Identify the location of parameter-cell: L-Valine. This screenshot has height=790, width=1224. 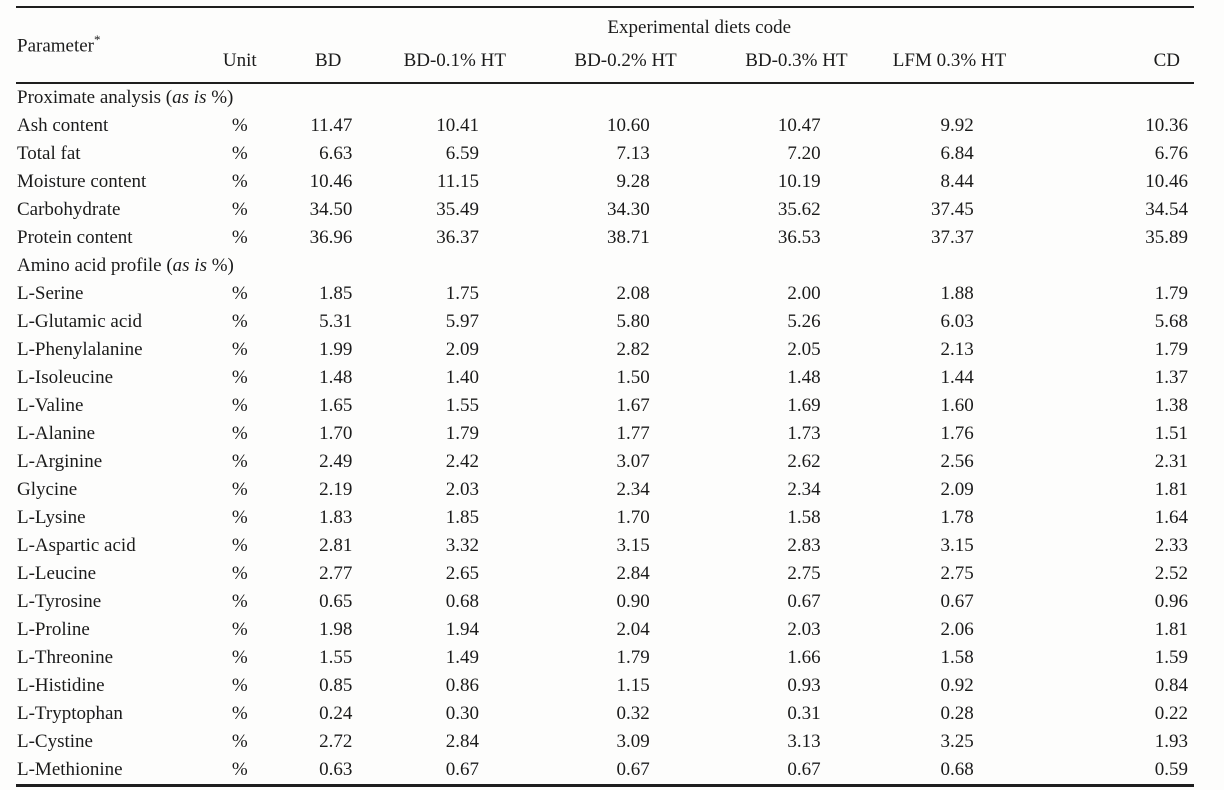
(50, 405).